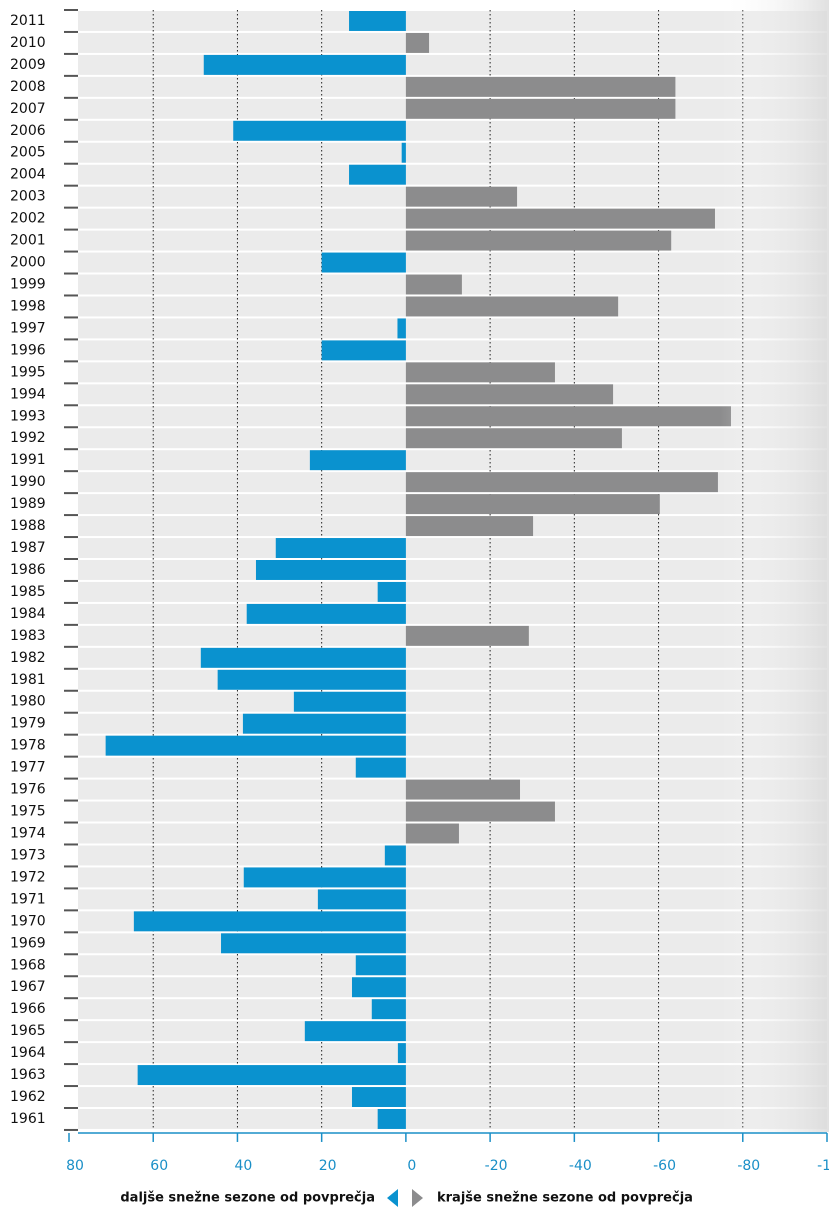 The width and height of the screenshot is (829, 1210). Describe the element at coordinates (28, 614) in the screenshot. I see `y-tick-label: 1984` at that location.